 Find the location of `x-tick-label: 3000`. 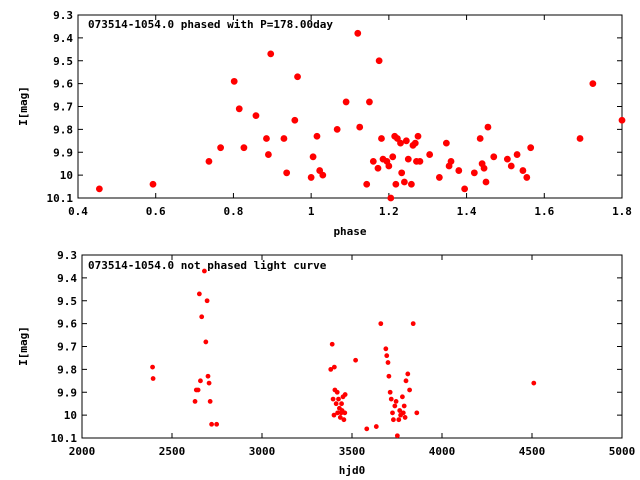

x-tick-label: 3000 is located at coordinates (262, 451).